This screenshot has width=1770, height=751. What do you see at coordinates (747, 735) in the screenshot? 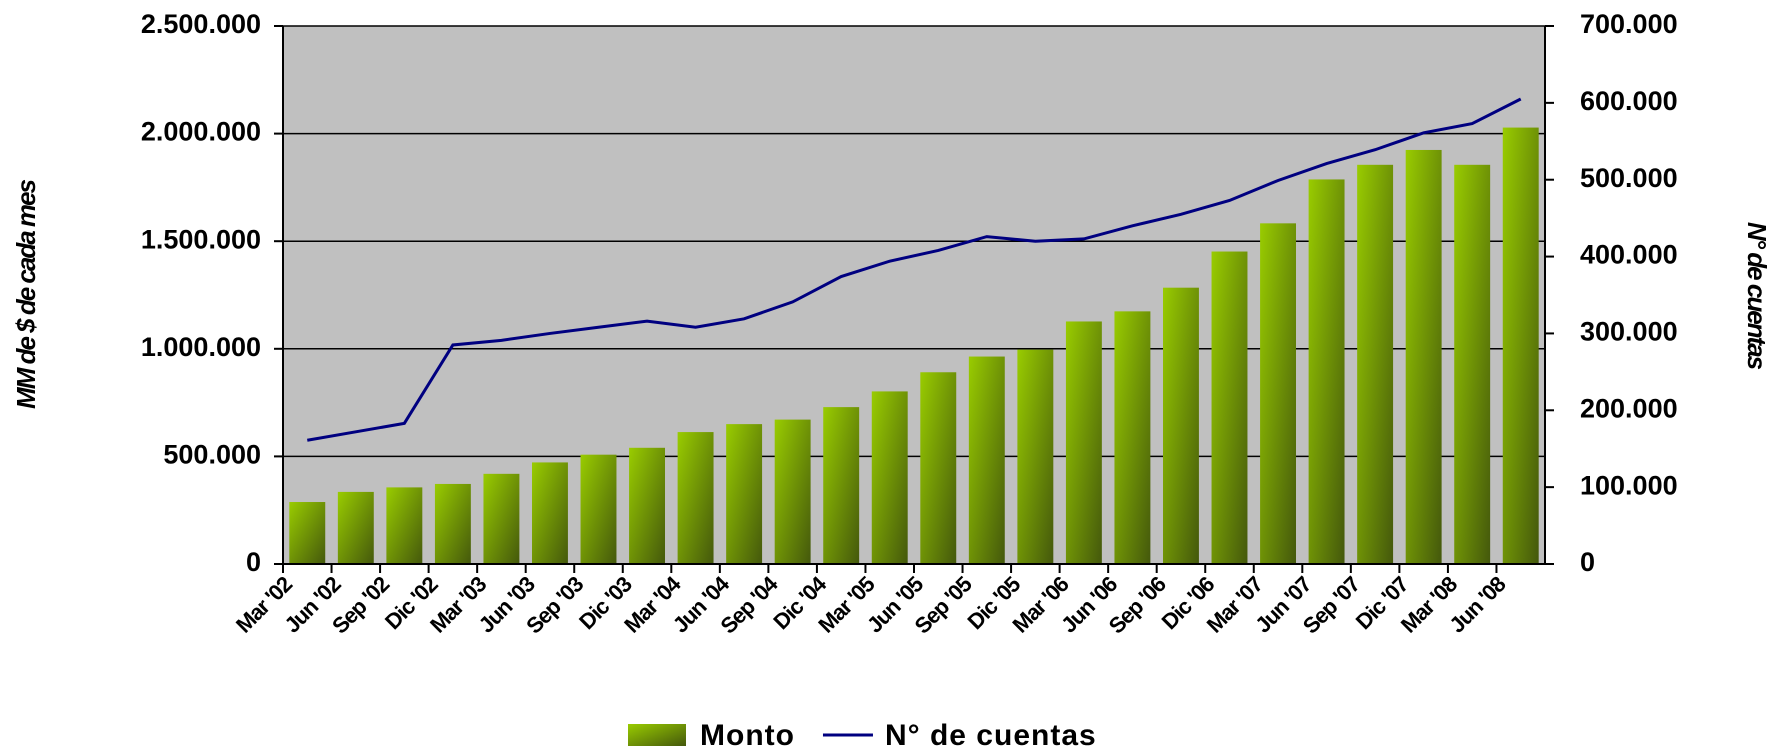
I see `legend-label: Monto` at bounding box center [747, 735].